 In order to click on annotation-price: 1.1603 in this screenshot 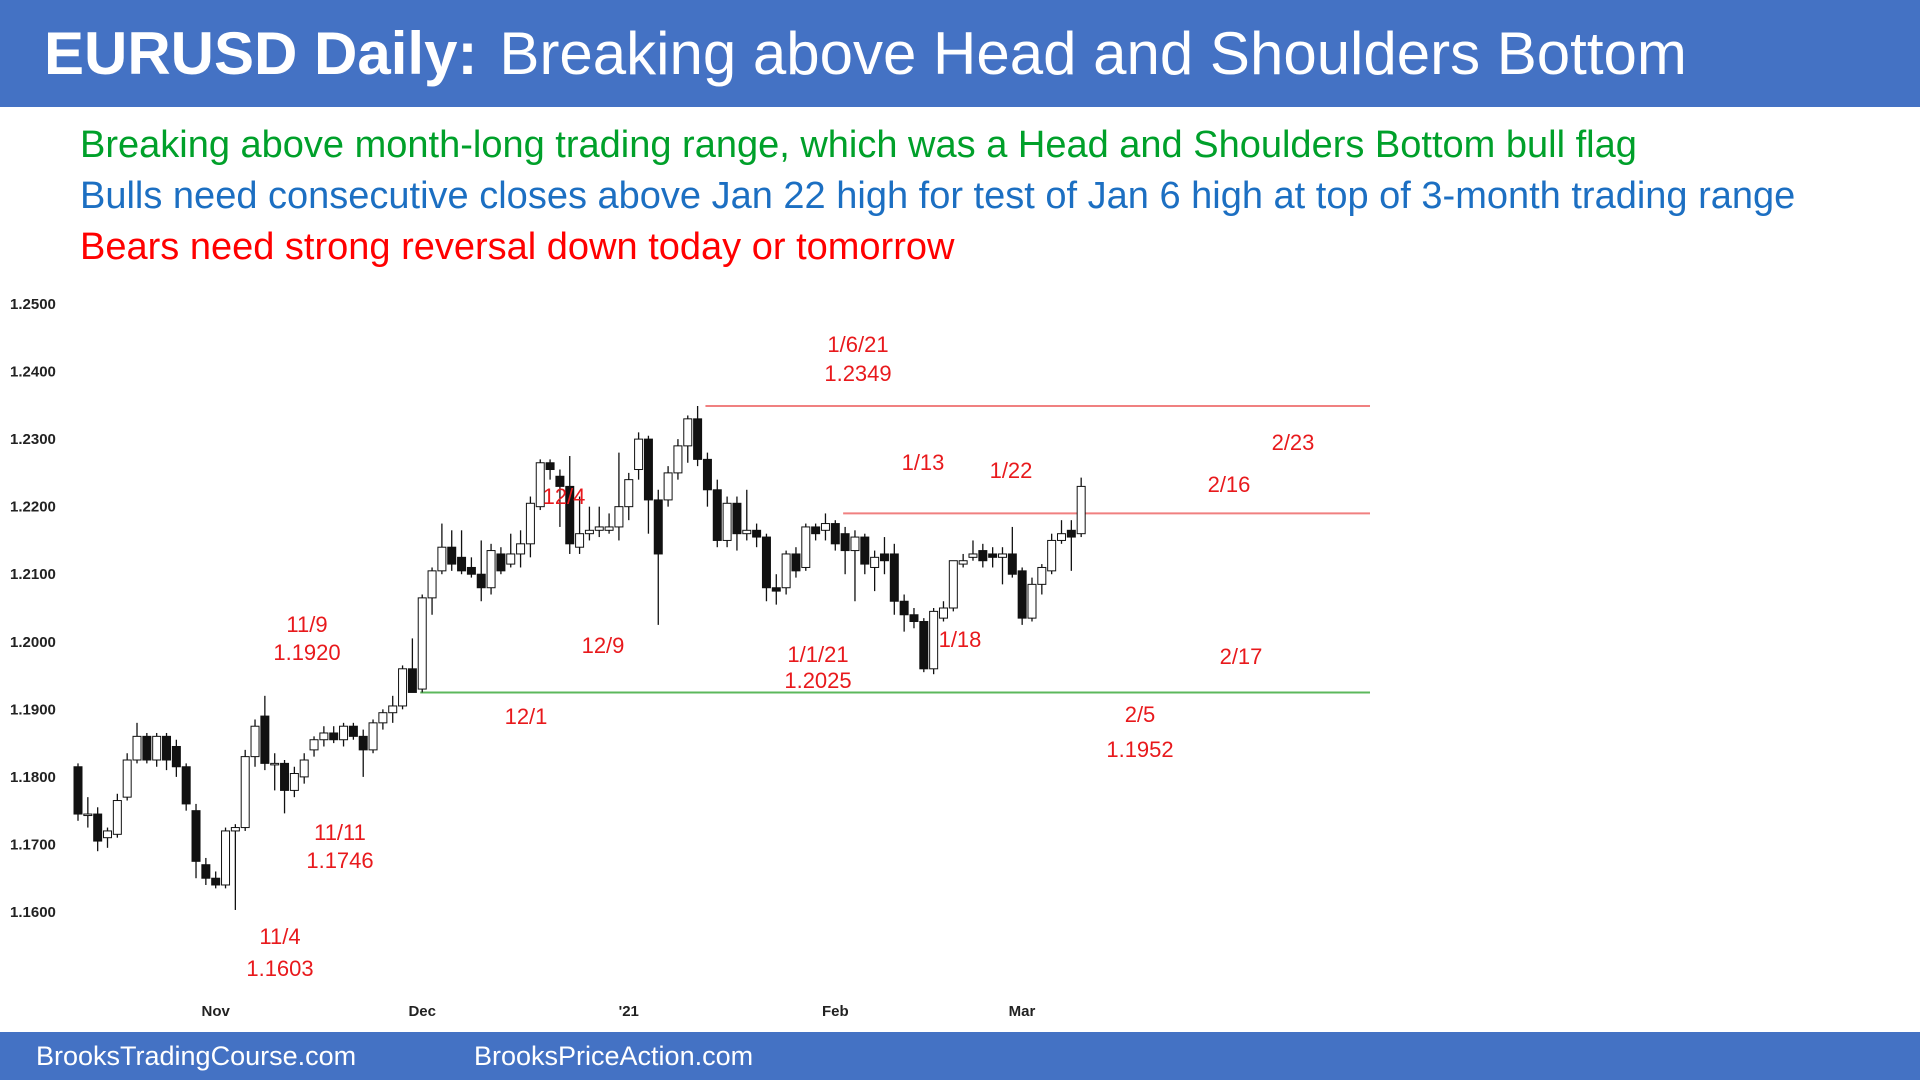, I will do `click(279, 968)`.